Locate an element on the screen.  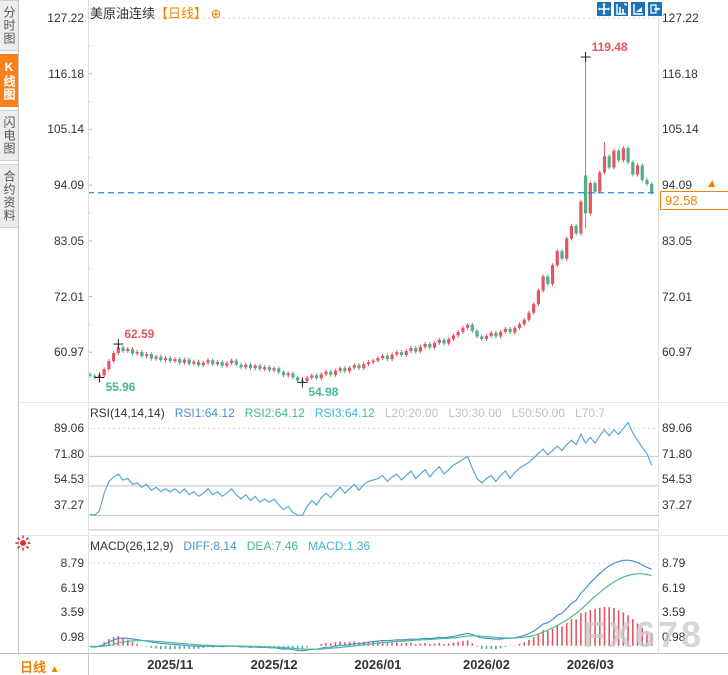
macd-diff-line is located at coordinates (370, 605).